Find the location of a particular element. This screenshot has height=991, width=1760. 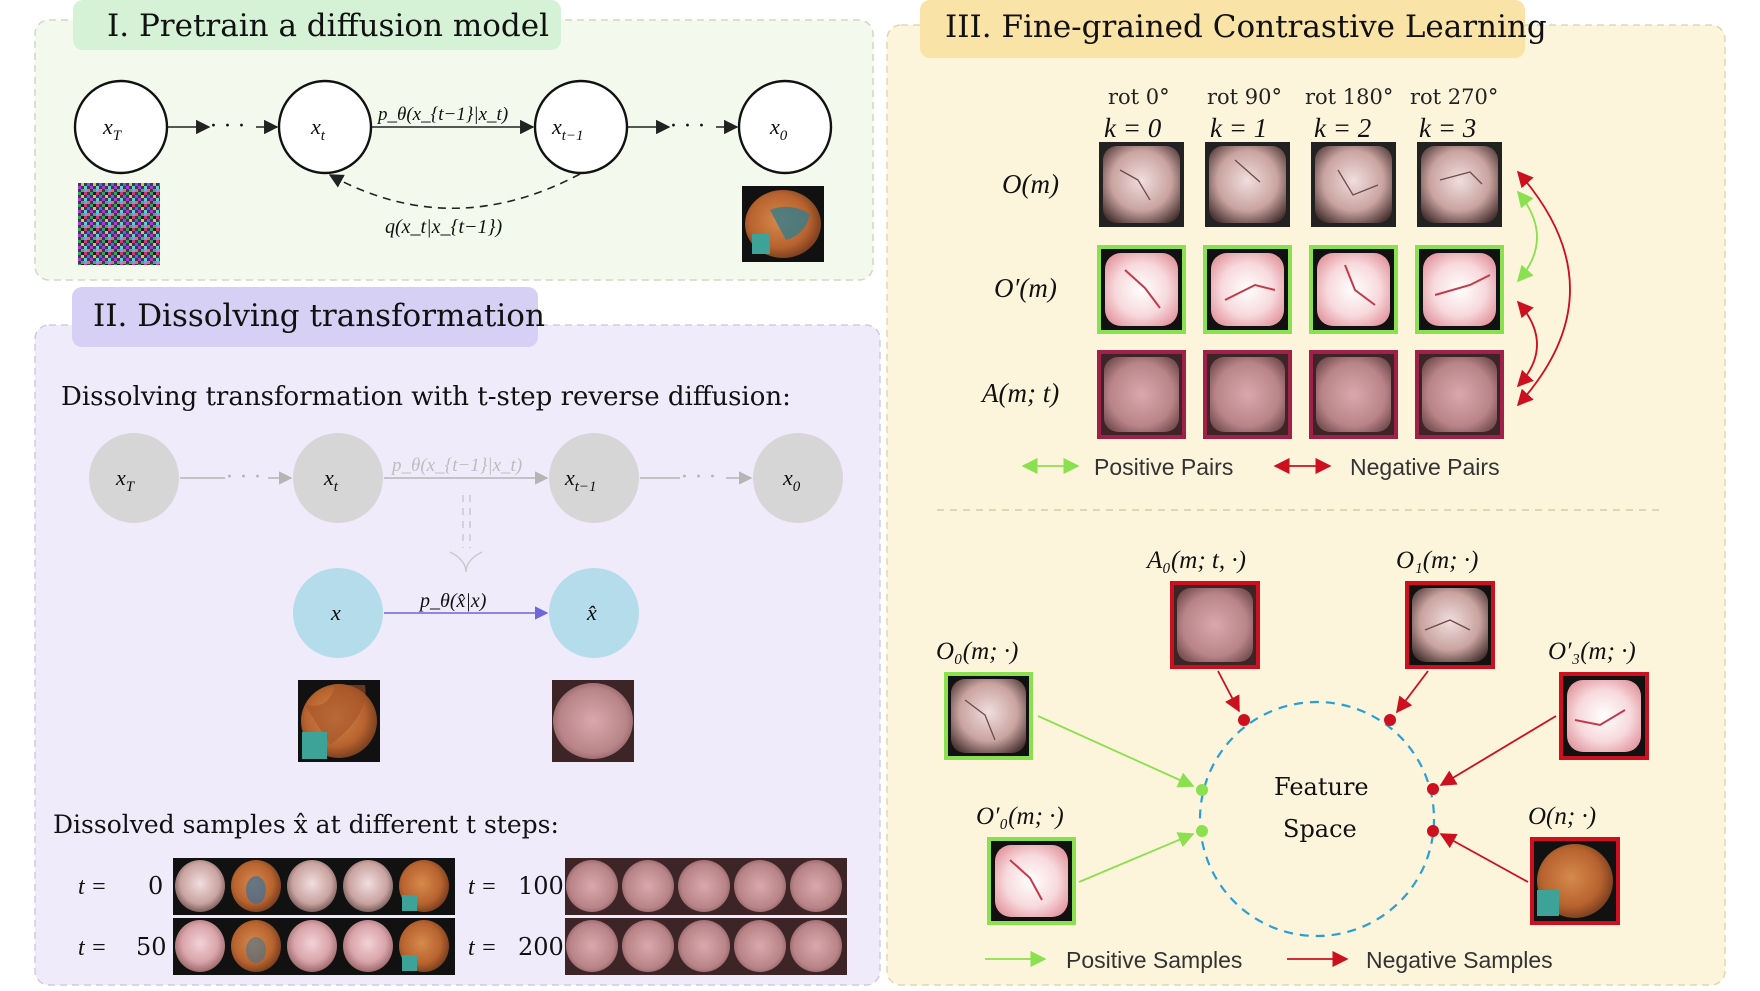

row-t50-value: 50 is located at coordinates (151, 947).